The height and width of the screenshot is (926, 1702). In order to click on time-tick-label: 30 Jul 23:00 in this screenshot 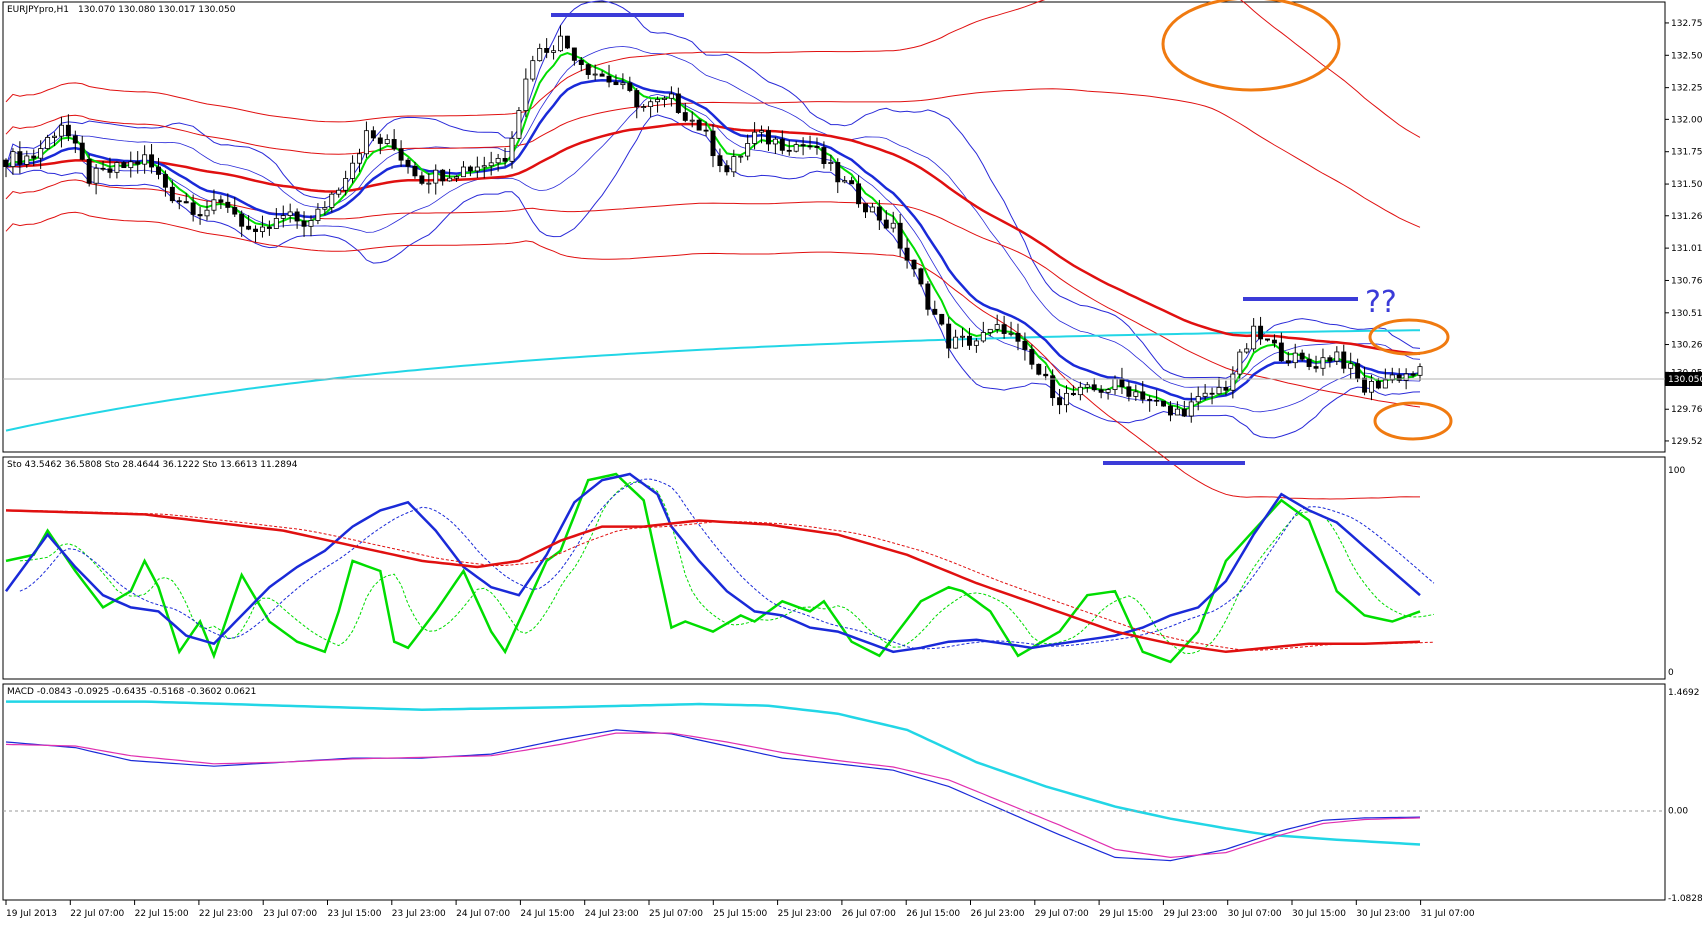, I will do `click(1383, 914)`.